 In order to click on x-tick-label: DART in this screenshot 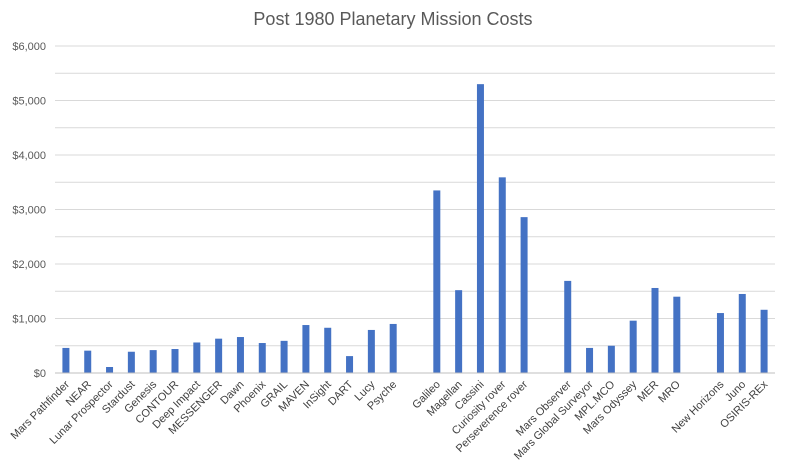, I will do `click(341, 393)`.